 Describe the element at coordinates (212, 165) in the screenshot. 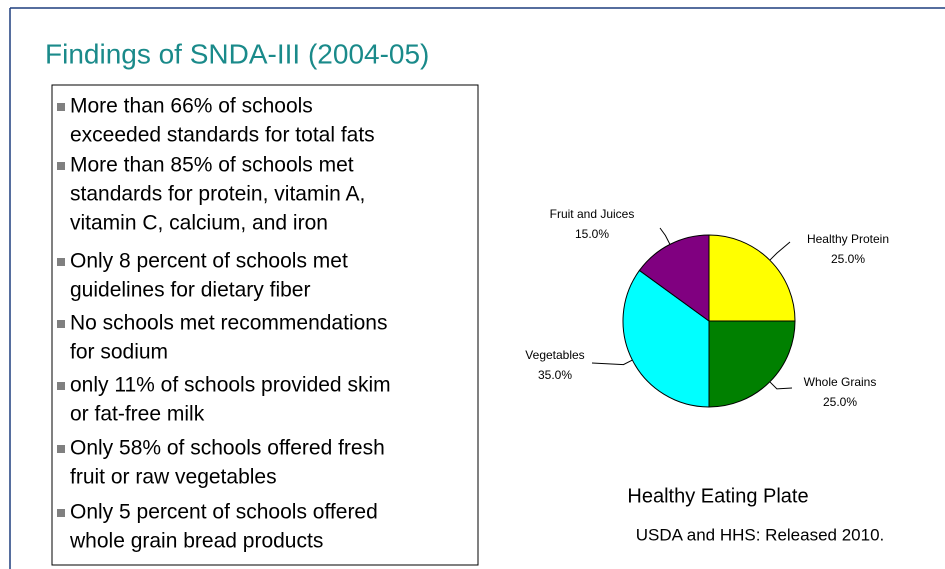

I see `bullet-text: More than 85% of schools met` at that location.